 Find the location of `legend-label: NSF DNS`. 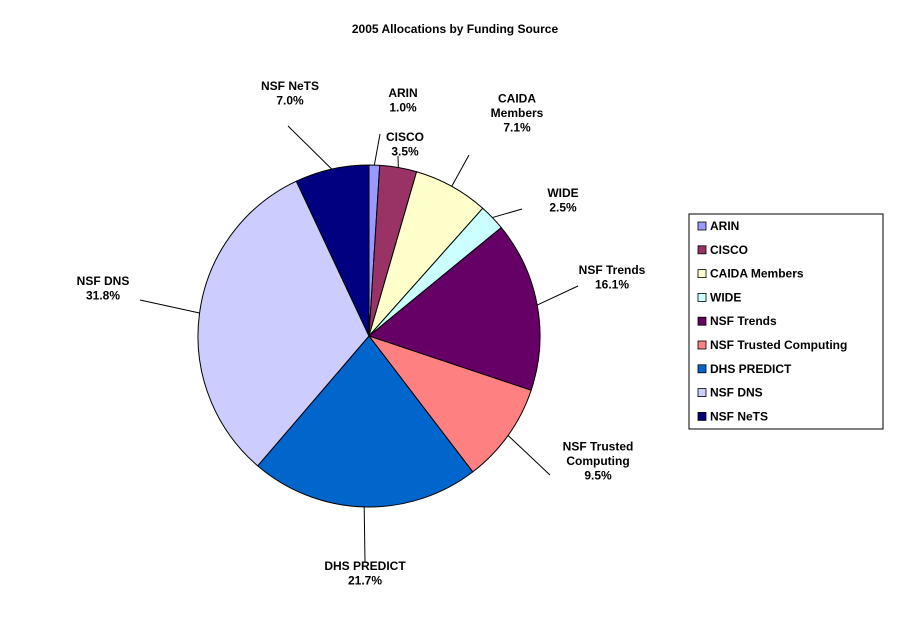

legend-label: NSF DNS is located at coordinates (736, 393).